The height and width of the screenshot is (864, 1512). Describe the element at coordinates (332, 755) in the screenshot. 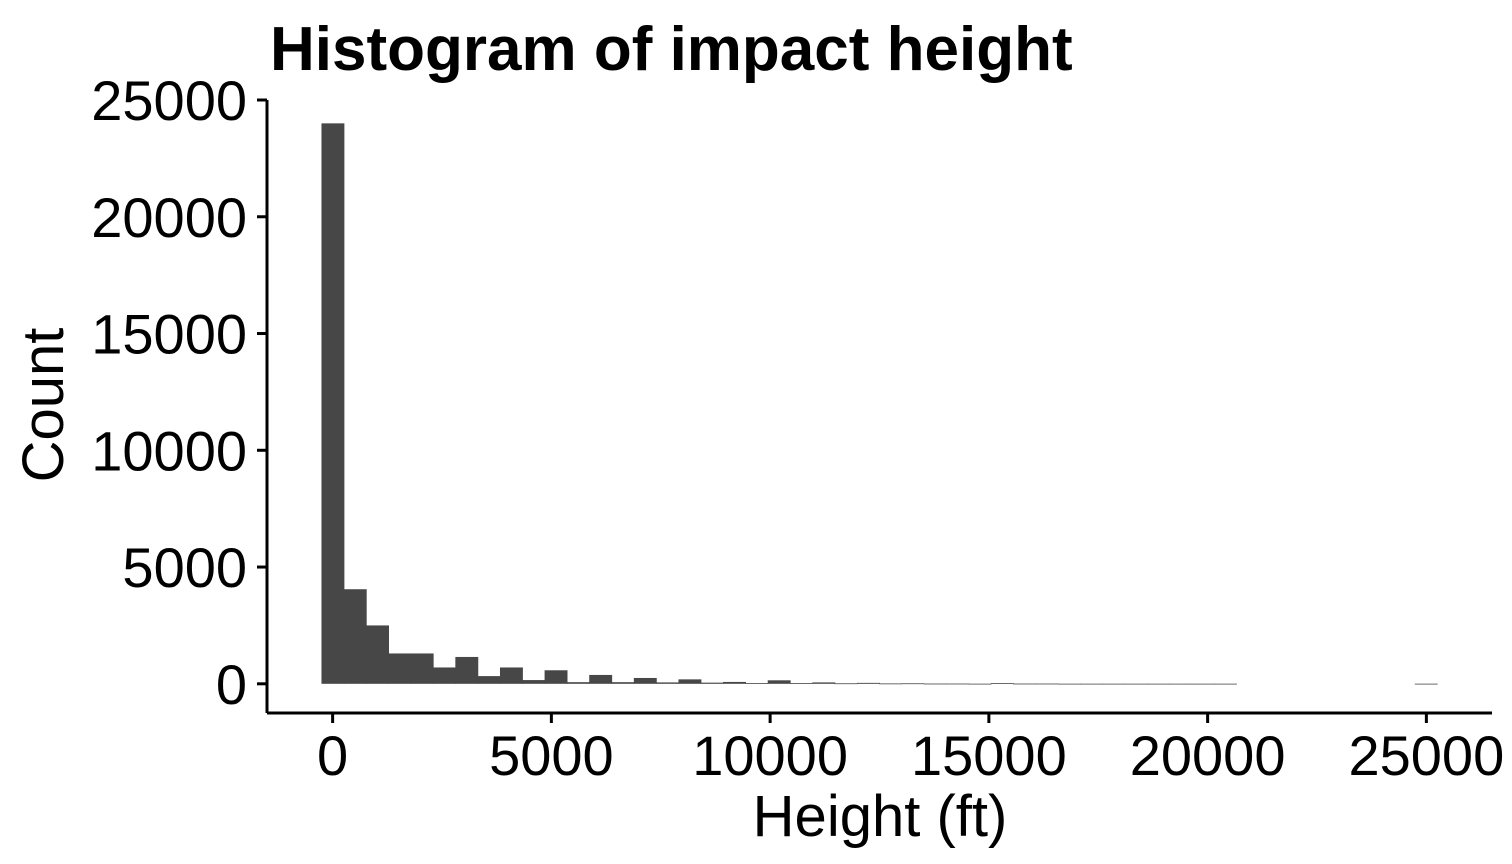

I see `x-tick-label: 0` at that location.